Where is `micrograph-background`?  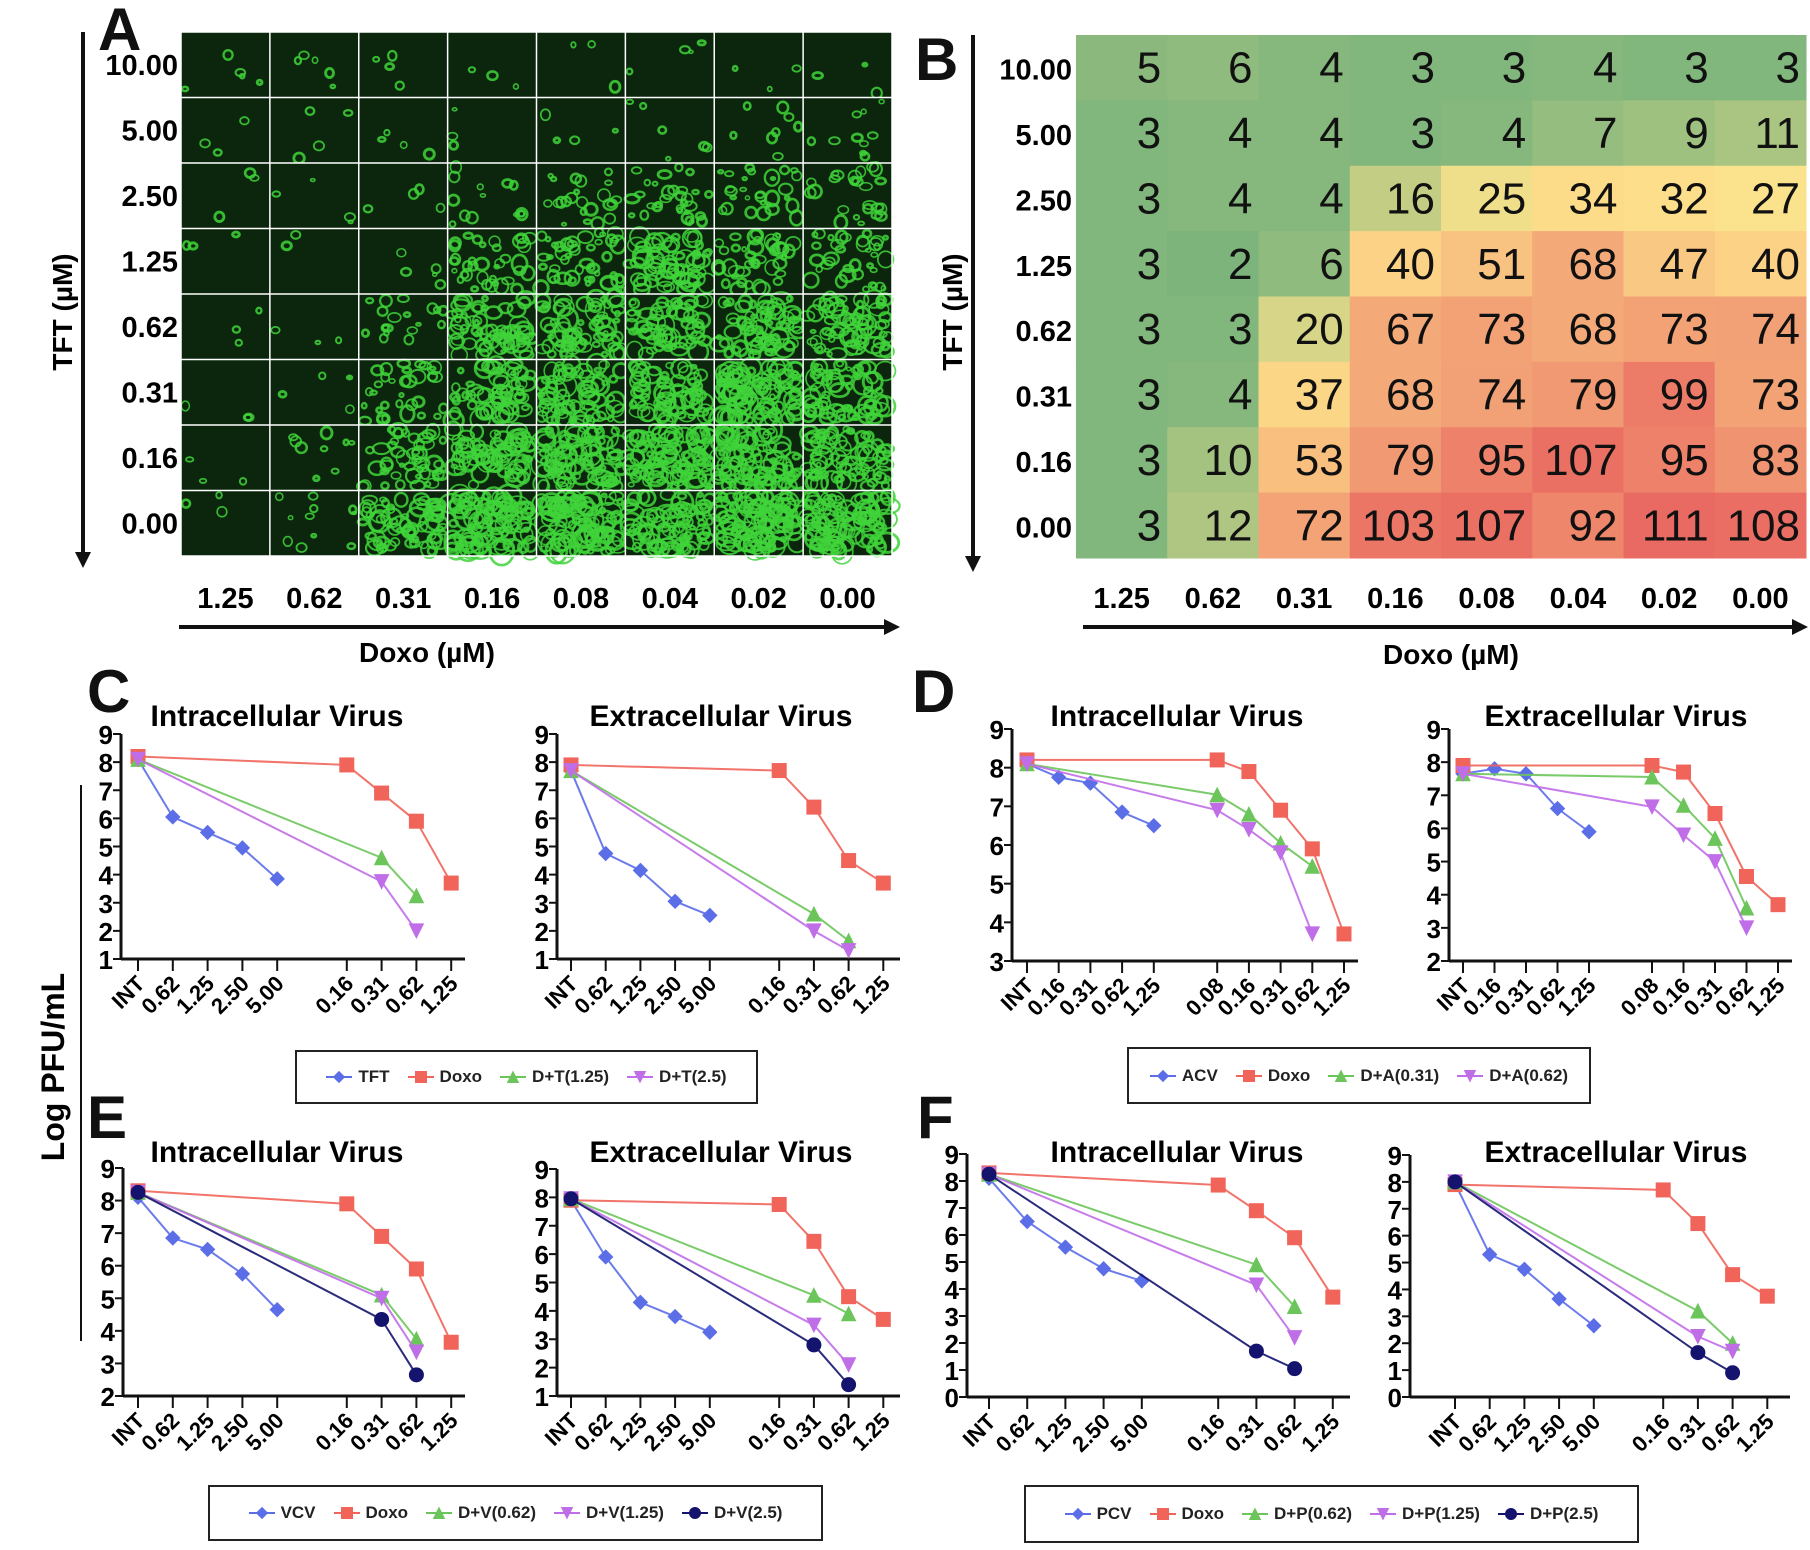 micrograph-background is located at coordinates (314, 130).